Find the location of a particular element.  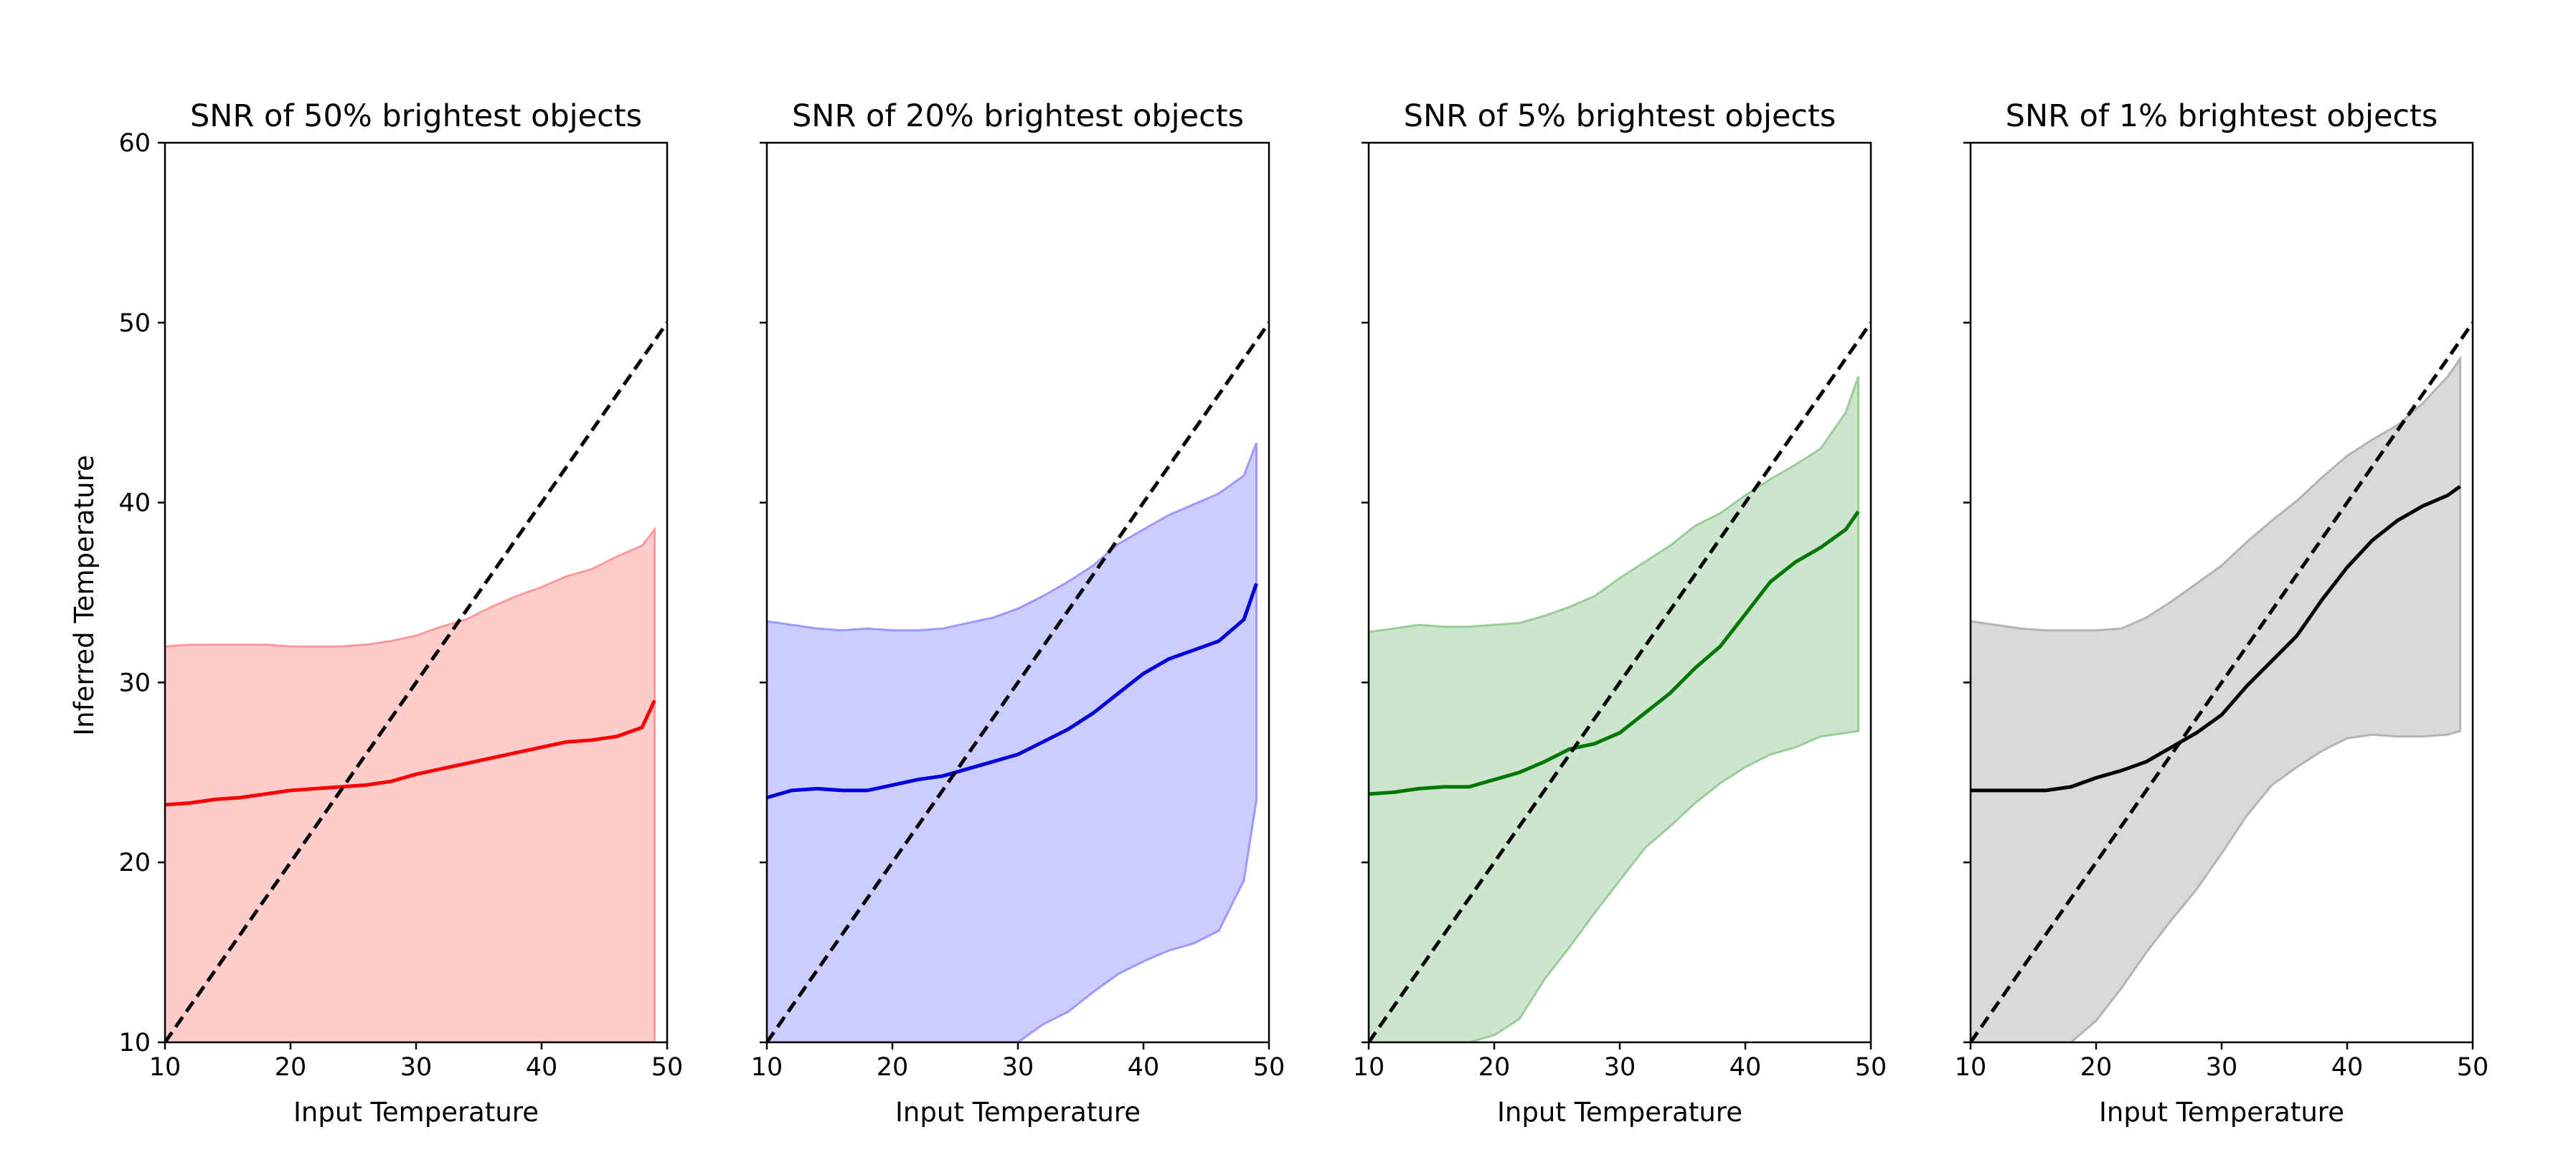

y-tick-label: 60 is located at coordinates (134, 143).